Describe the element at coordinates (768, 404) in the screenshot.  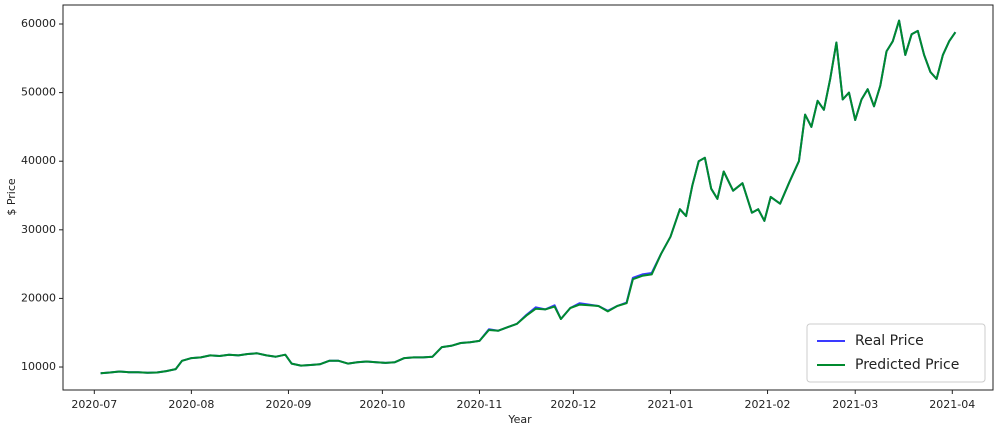
I see `x-tick-label: 2021-02` at that location.